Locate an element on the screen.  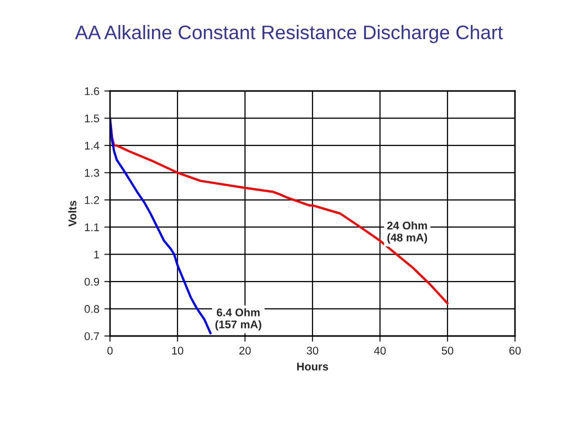
x-tick-label: 40 is located at coordinates (380, 350).